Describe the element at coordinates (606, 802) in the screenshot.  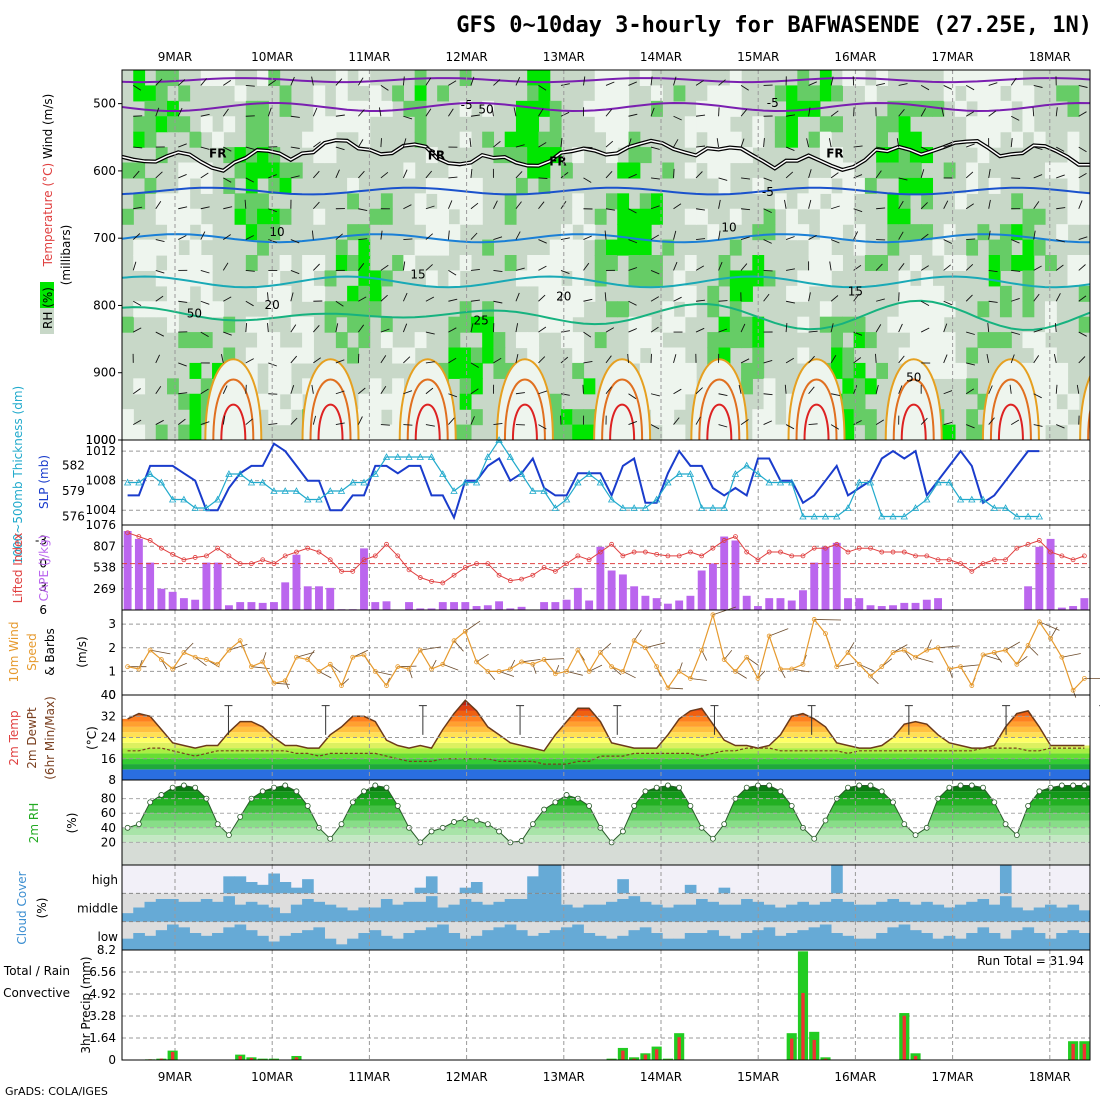
I see `rh-band` at that location.